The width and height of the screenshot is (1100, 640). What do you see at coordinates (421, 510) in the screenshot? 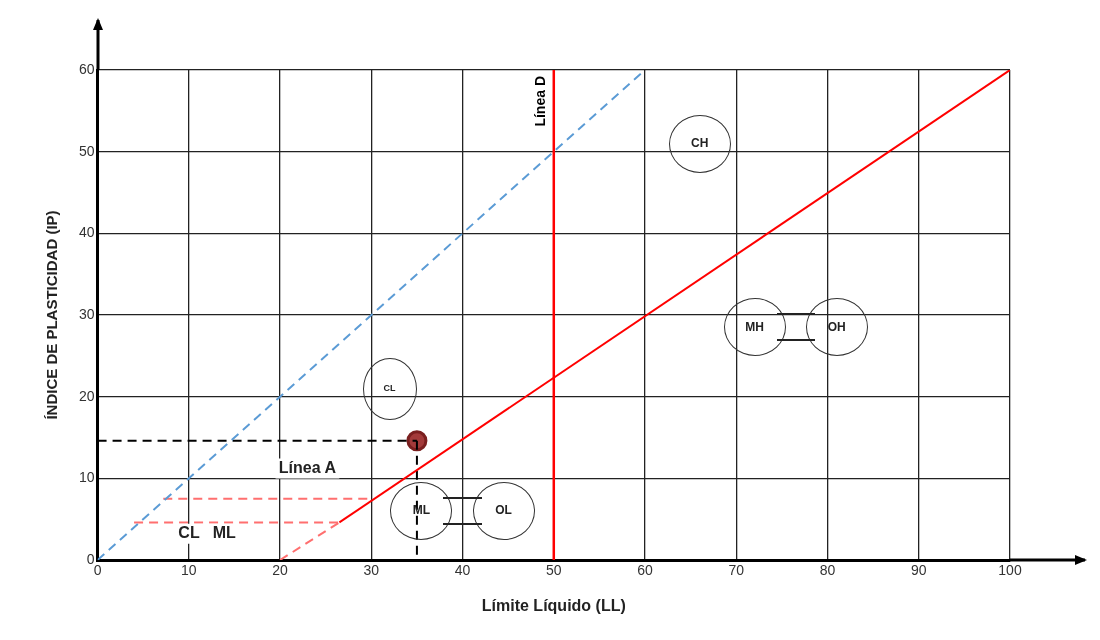
I see `annotation: ML` at bounding box center [421, 510].